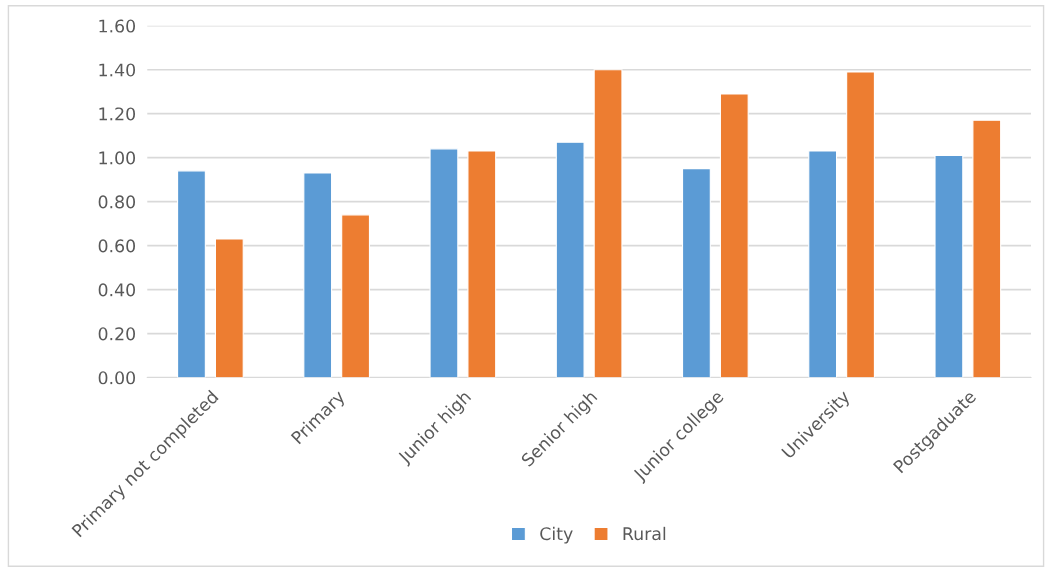 The height and width of the screenshot is (572, 1052). Describe the element at coordinates (117, 202) in the screenshot. I see `y-tick-label: 0.80` at that location.